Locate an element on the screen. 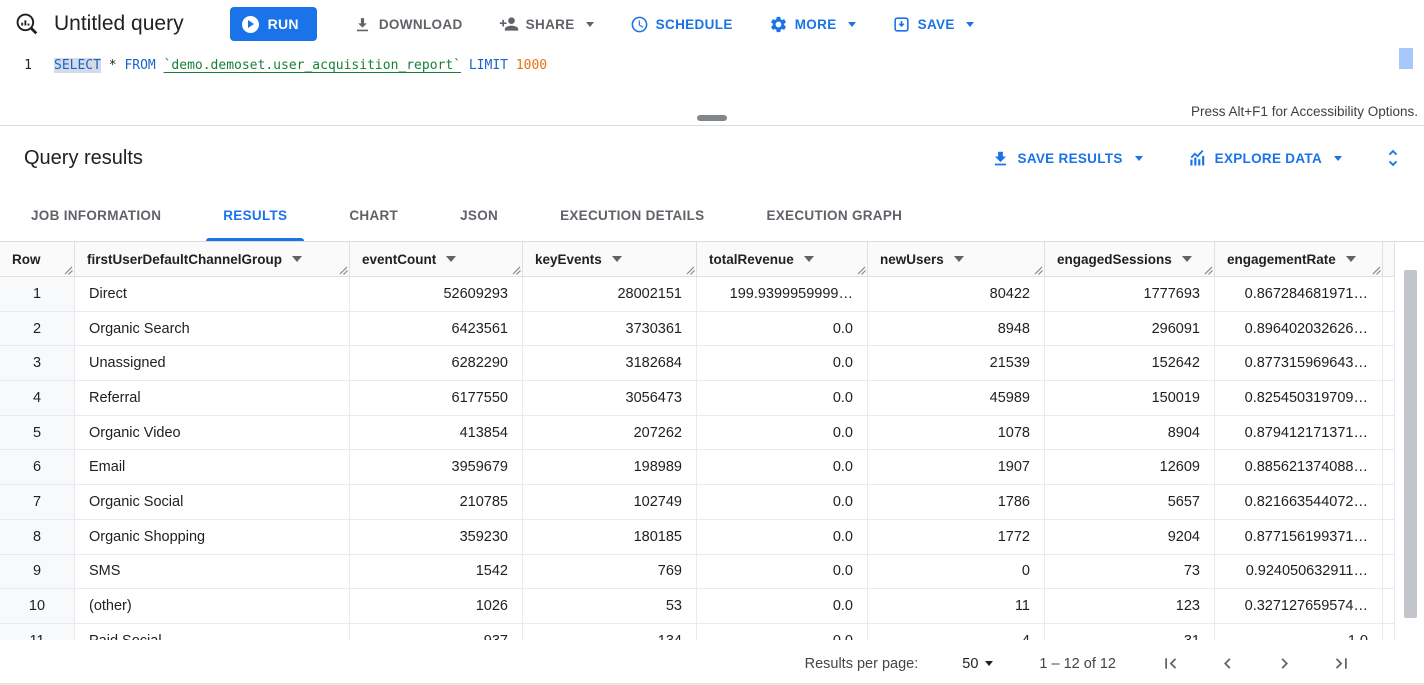  previous-page-button is located at coordinates (1227, 663).